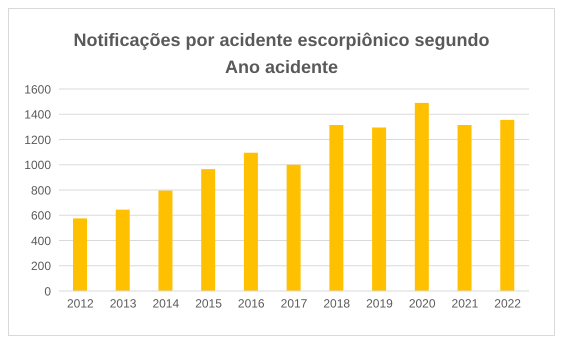 This screenshot has width=563, height=344. I want to click on x-tick-label: 2020, so click(422, 303).